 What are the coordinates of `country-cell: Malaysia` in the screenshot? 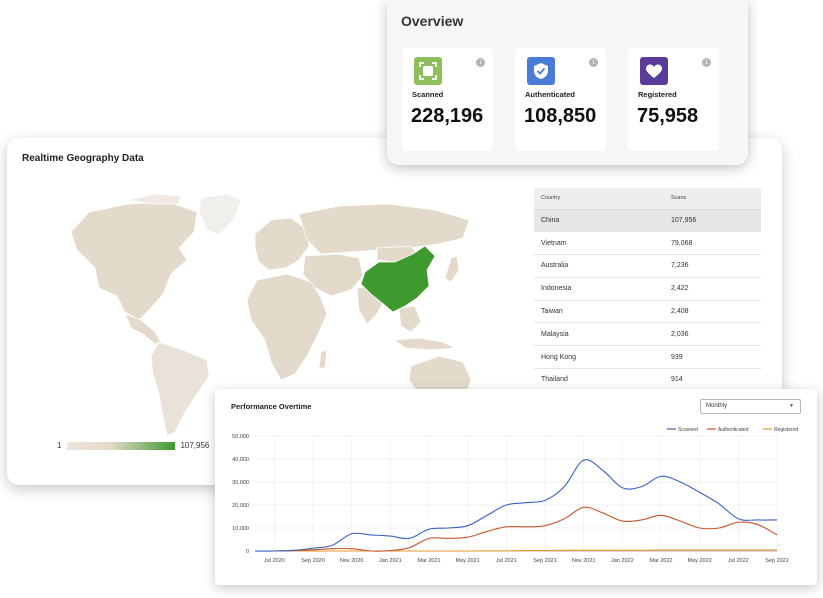 It's located at (602, 334).